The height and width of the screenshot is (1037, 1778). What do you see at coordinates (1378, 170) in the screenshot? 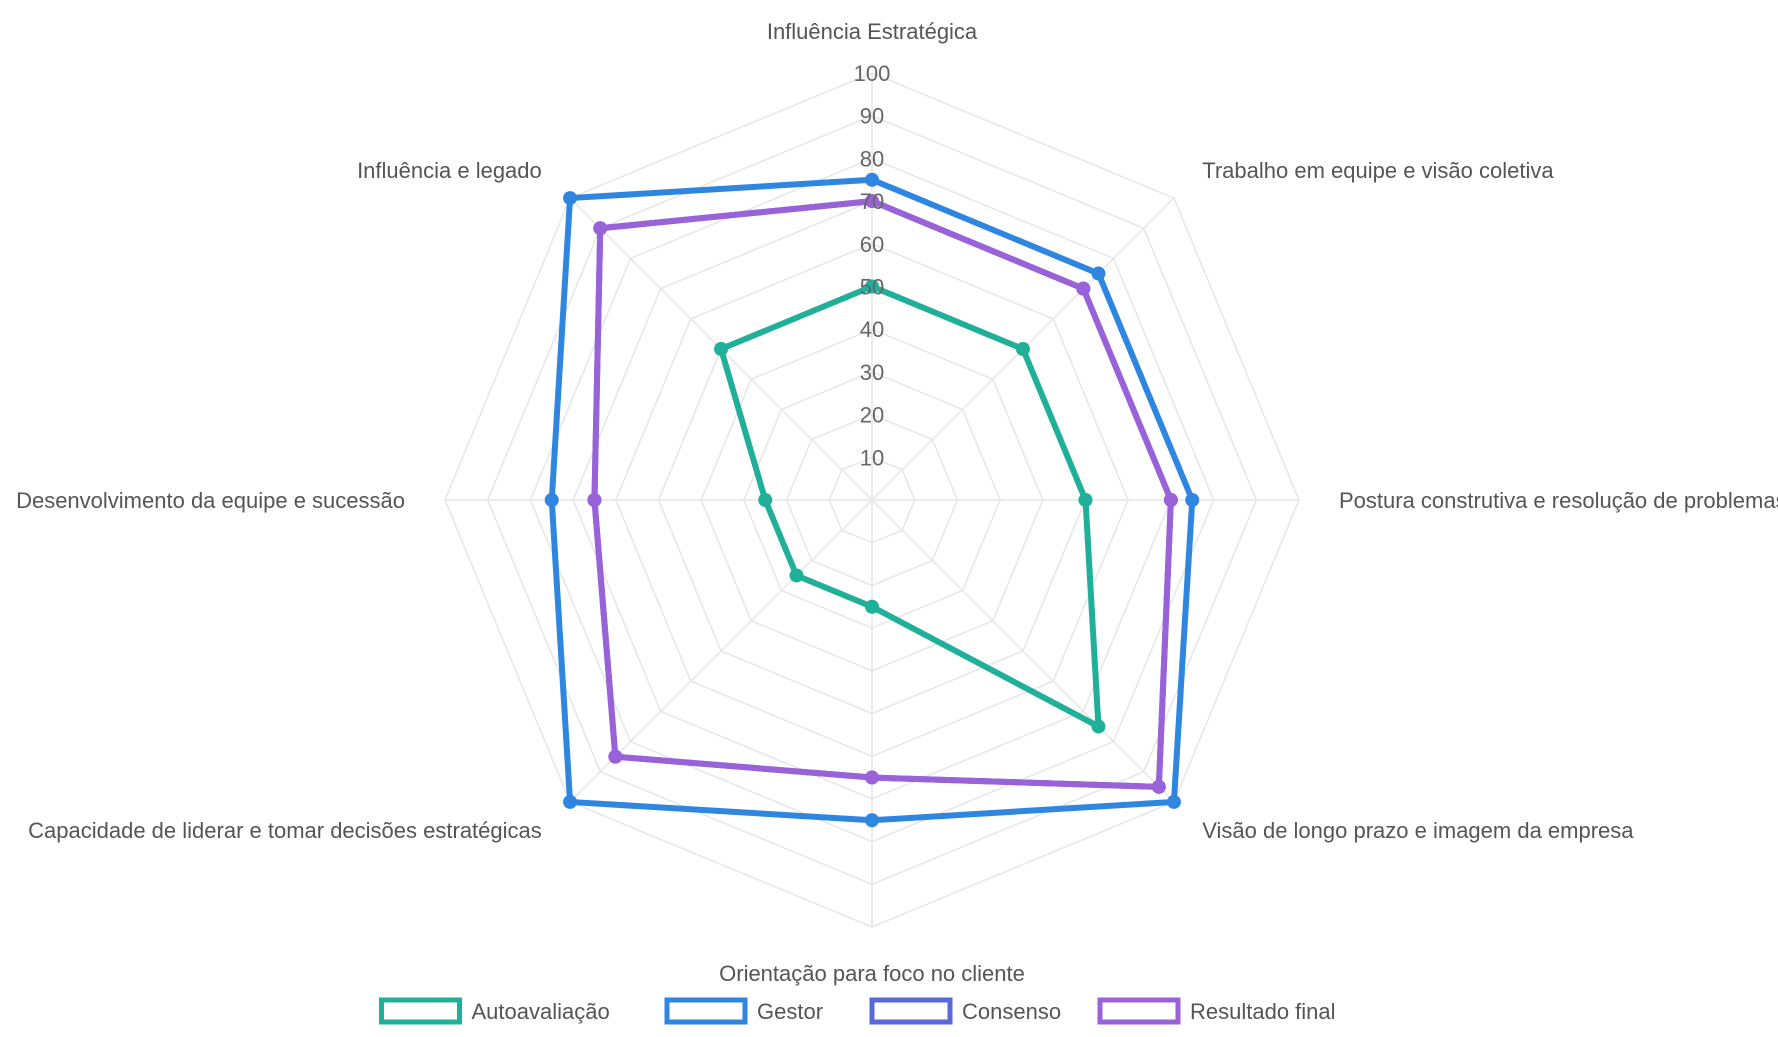
I see `axis-label: Trabalho em equipe e visão coletiva` at bounding box center [1378, 170].